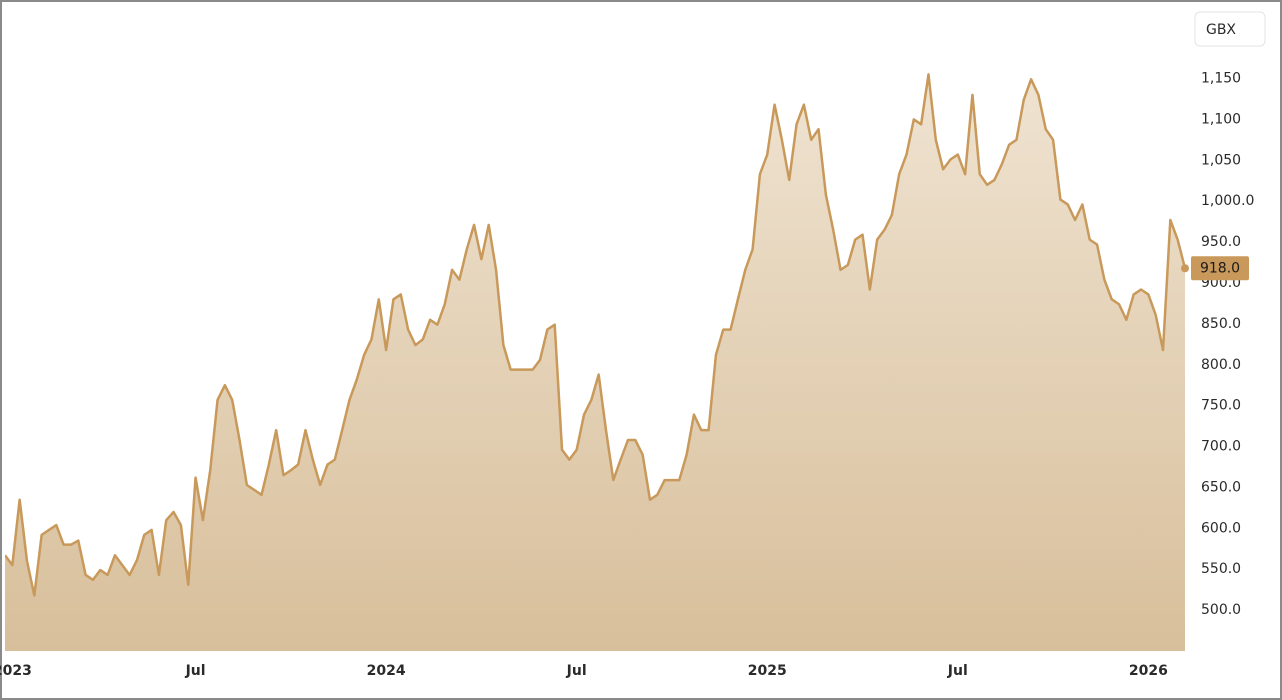  What do you see at coordinates (1221, 528) in the screenshot?
I see `y-tick-label: 600.0` at bounding box center [1221, 528].